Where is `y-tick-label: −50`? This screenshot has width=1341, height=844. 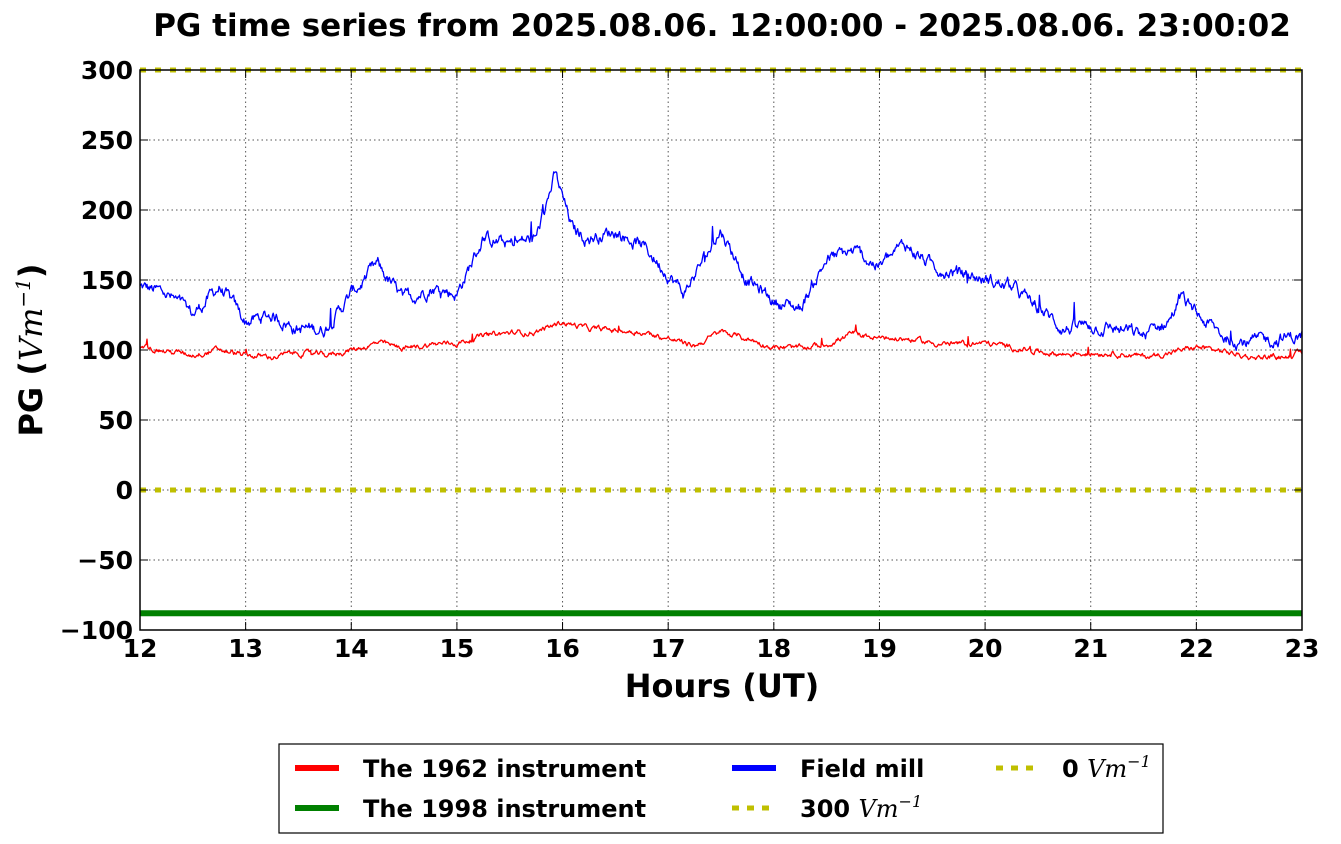
y-tick-label: −50 is located at coordinates (105, 560).